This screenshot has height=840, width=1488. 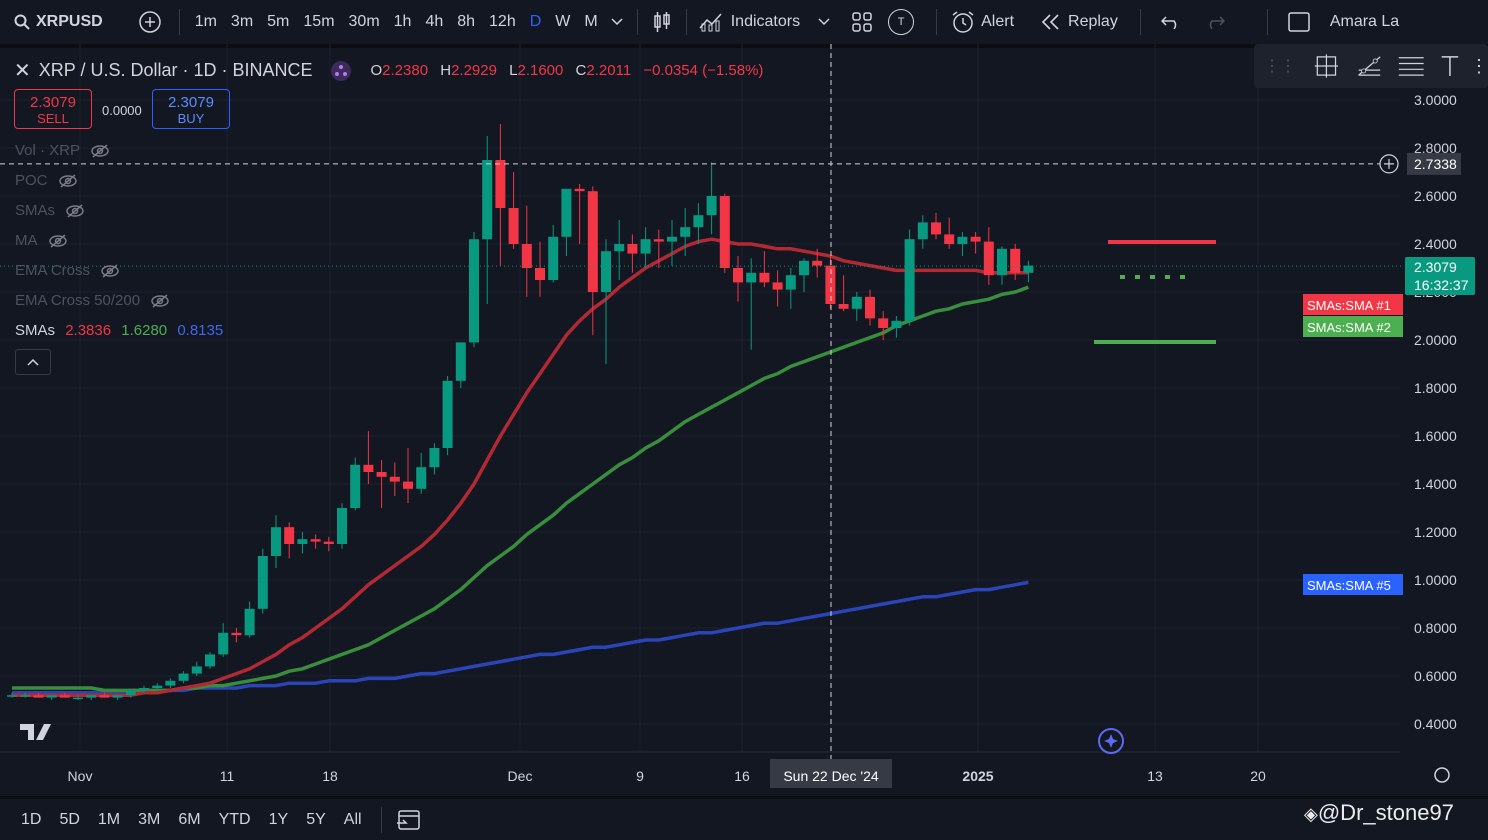 What do you see at coordinates (446, 70) in the screenshot?
I see `high-key: H` at bounding box center [446, 70].